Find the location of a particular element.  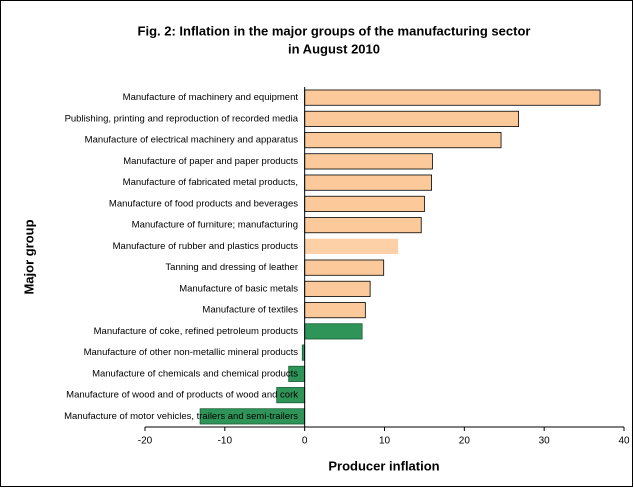

x-tick-label: -20 is located at coordinates (145, 441).